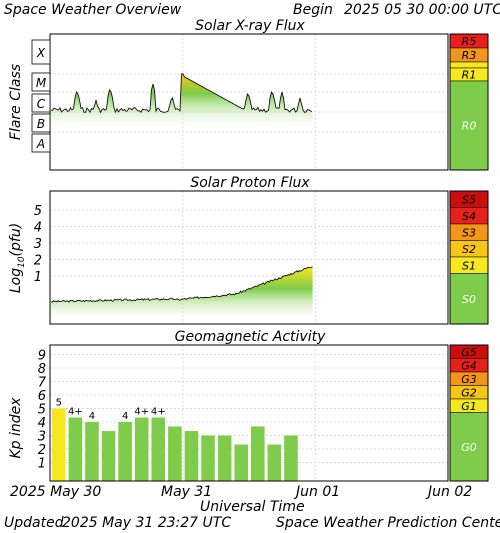 This screenshot has width=500, height=533. Describe the element at coordinates (450, 492) in the screenshot. I see `x-tick-label: Jun 02` at that location.